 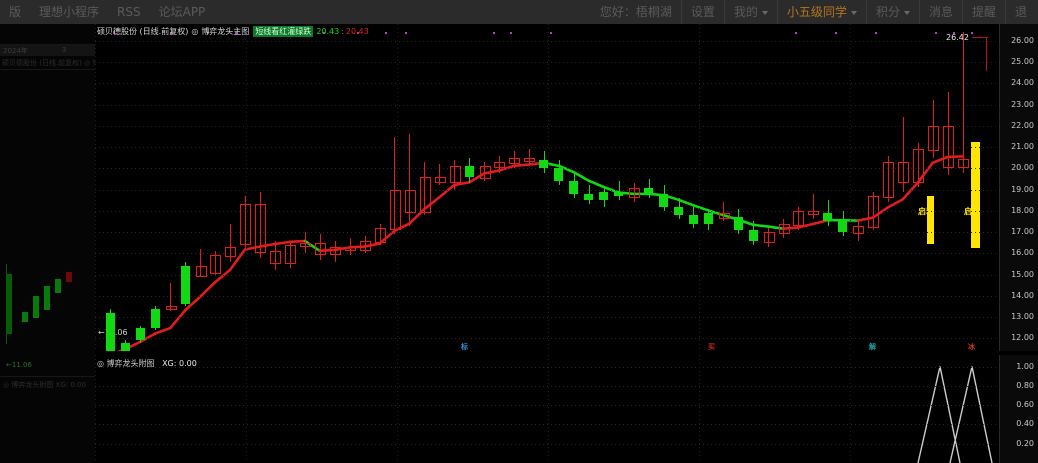 I want to click on price-axis-tick: 22.00, so click(x=1022, y=125).